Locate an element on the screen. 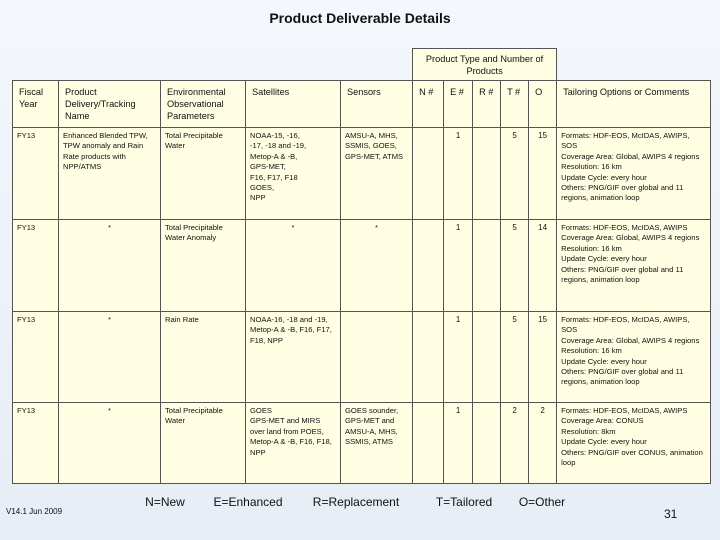  page-number: 31 is located at coordinates (671, 514).